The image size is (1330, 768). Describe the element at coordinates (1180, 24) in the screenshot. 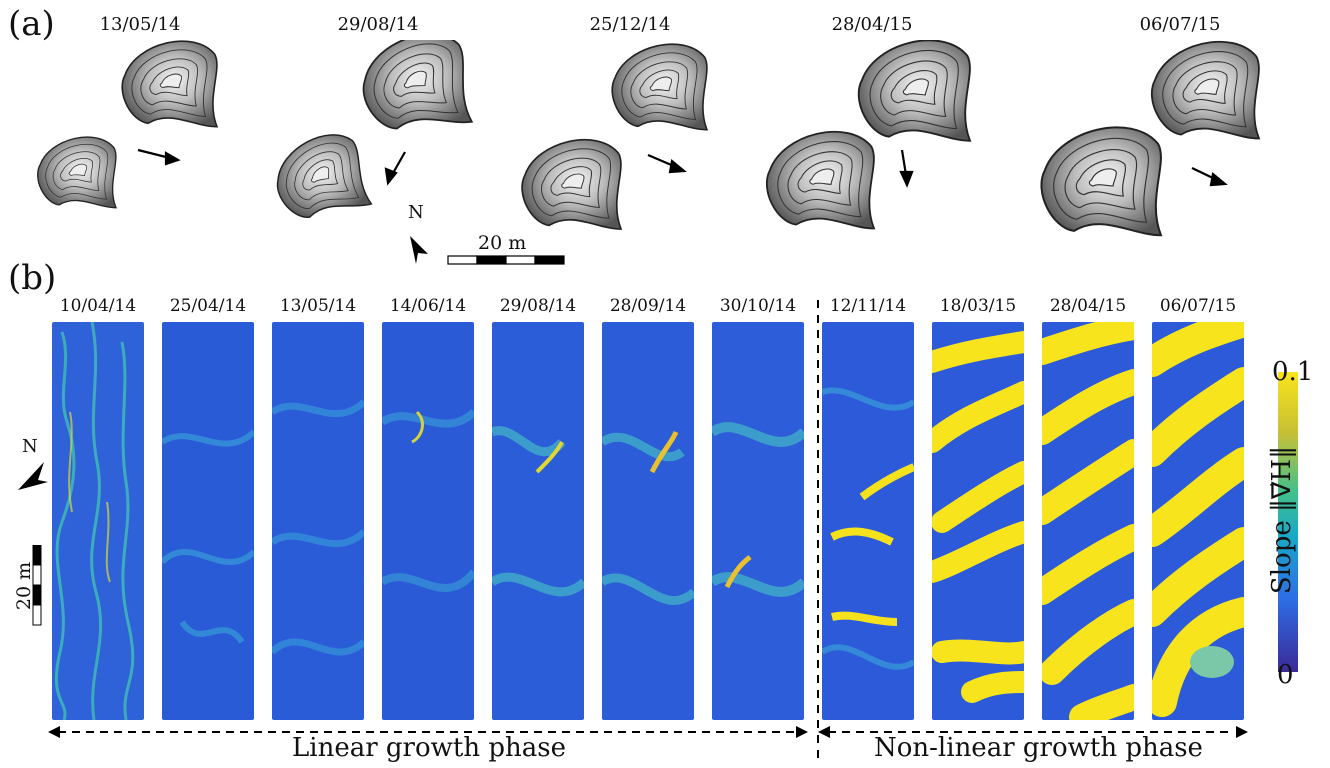

I see `panel-a-date: 06/07/15` at that location.